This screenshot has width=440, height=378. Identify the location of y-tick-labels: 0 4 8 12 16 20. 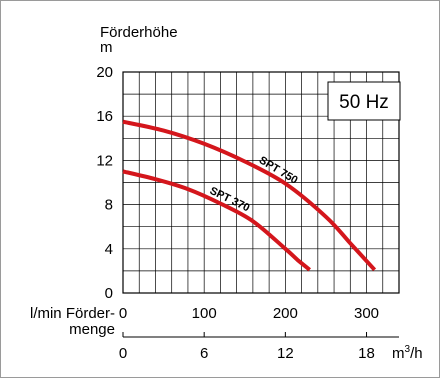
(104, 183).